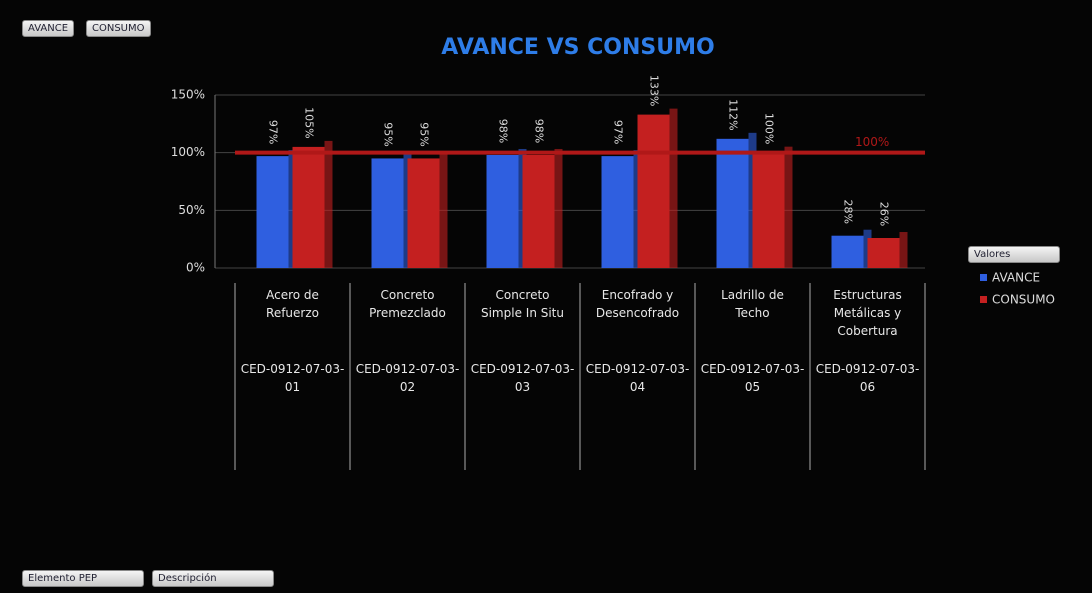 The height and width of the screenshot is (593, 1092). What do you see at coordinates (195, 268) in the screenshot?
I see `y-tick-label: 0%` at bounding box center [195, 268].